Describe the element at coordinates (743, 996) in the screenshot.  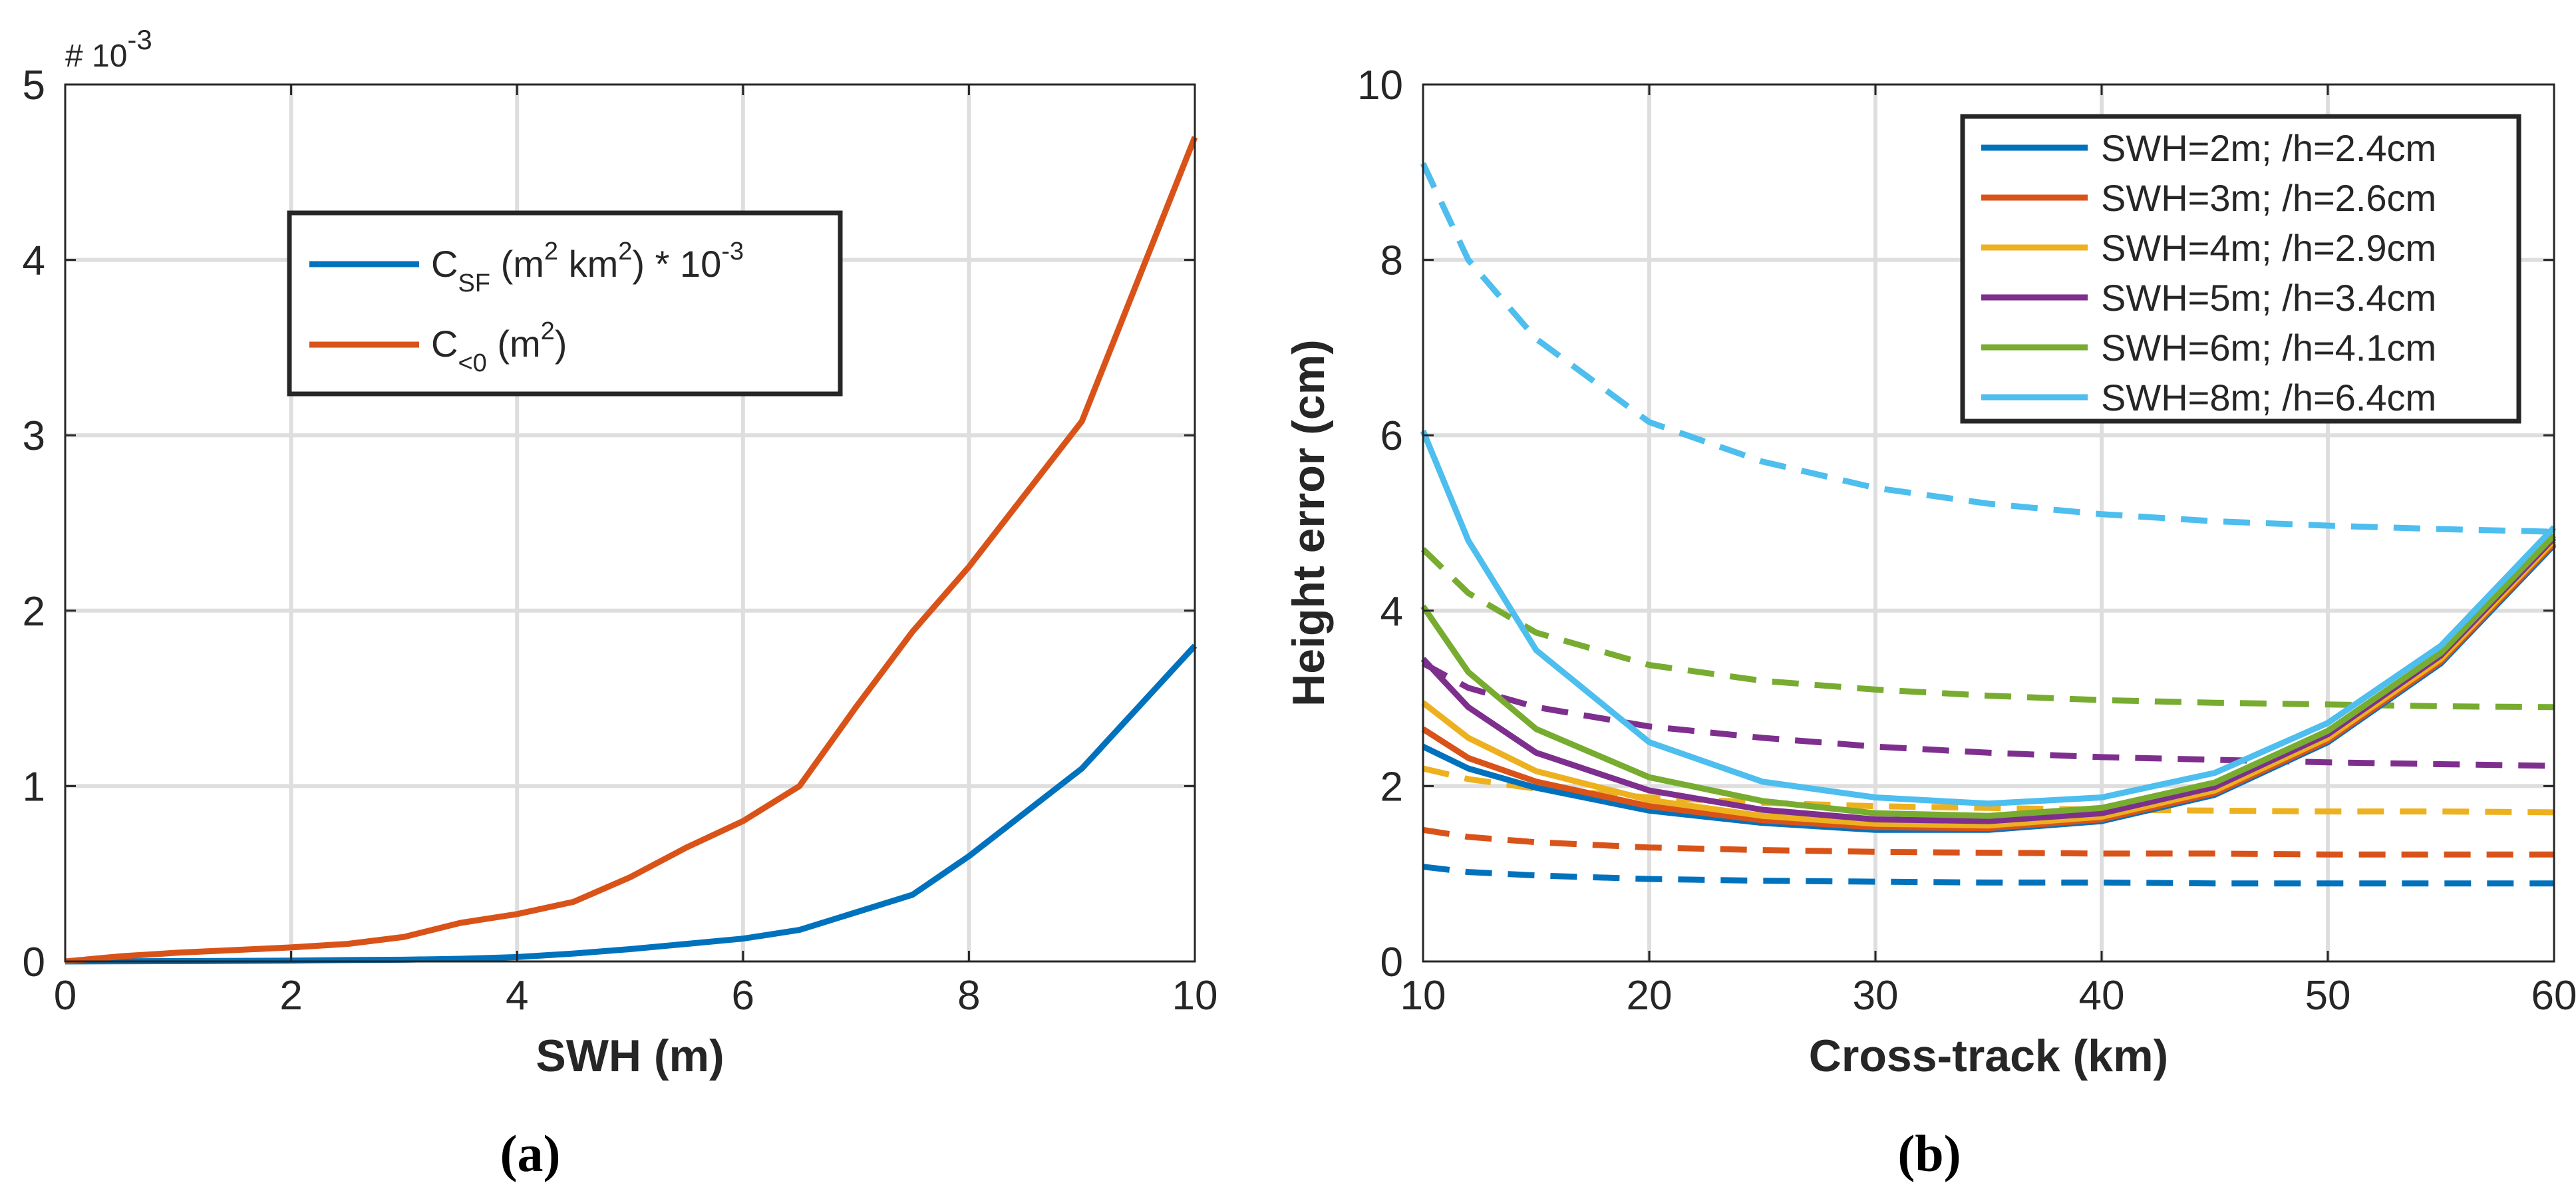
I see `x-tick-label: 6` at that location.